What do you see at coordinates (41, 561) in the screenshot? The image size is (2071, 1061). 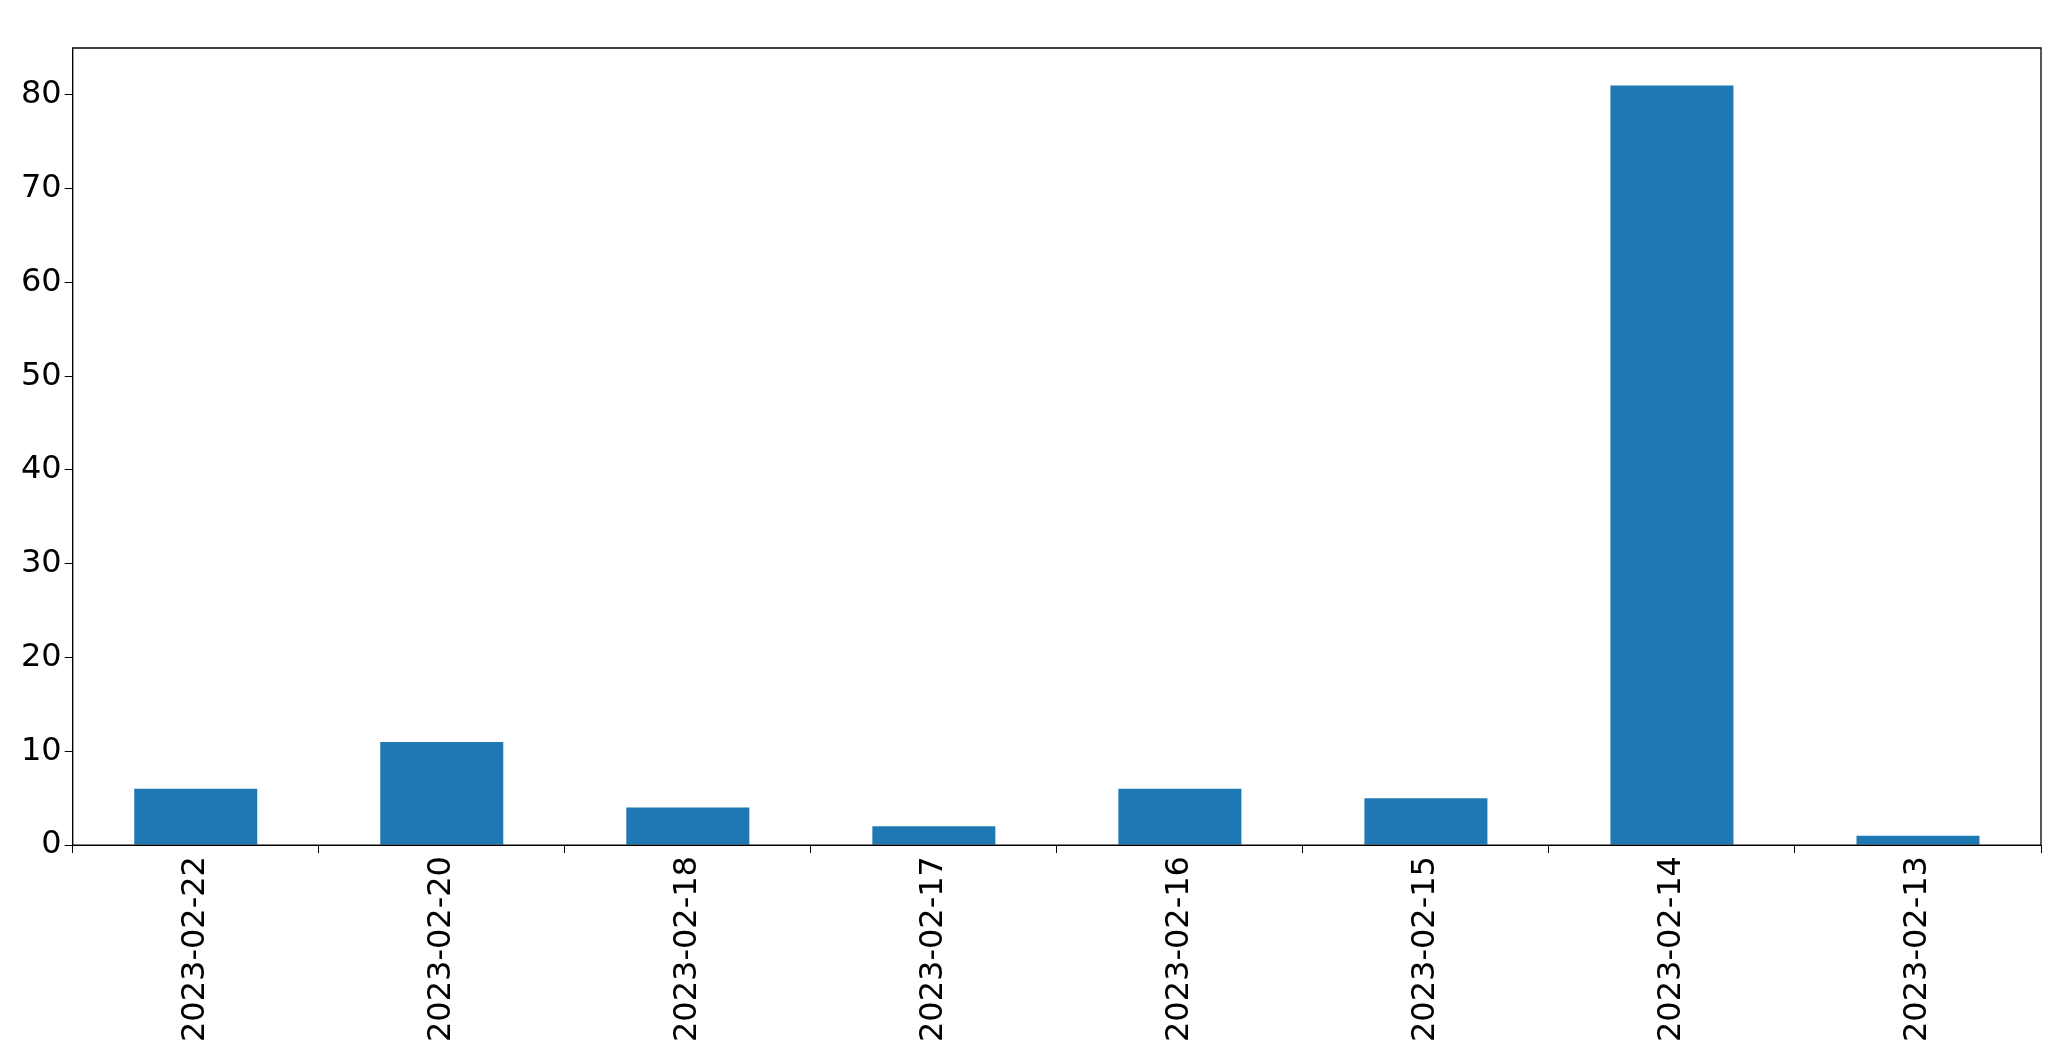 I see `y-tick-label: 30` at bounding box center [41, 561].